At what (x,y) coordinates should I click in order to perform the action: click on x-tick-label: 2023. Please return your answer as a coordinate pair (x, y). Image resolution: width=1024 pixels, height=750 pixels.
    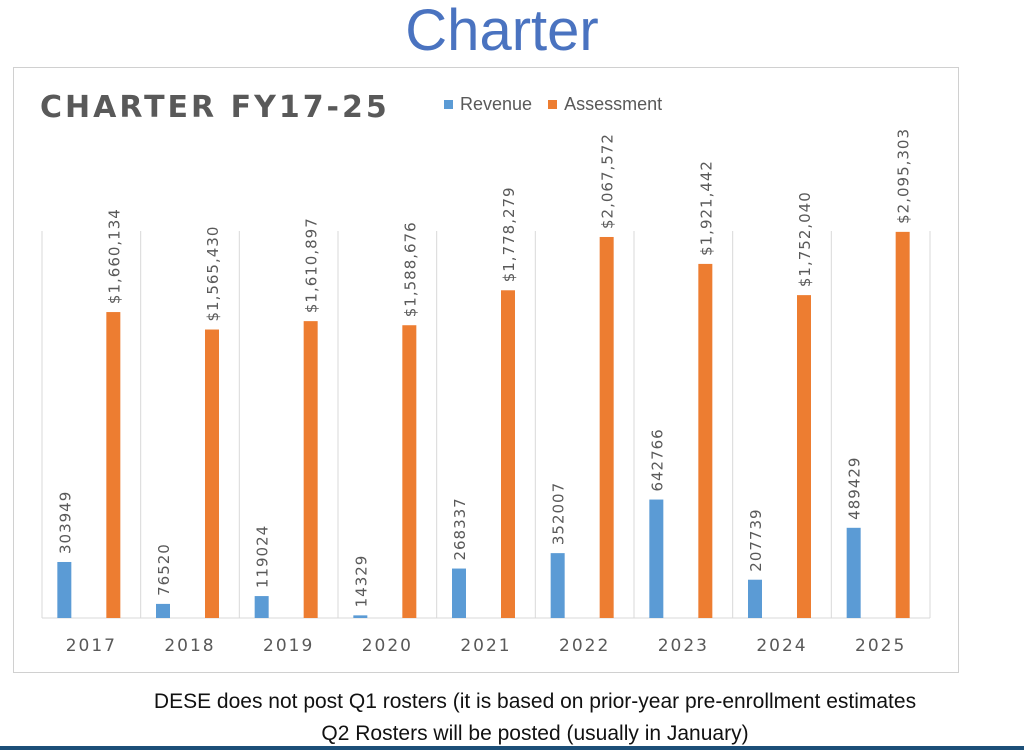
    Looking at the image, I should click on (683, 646).